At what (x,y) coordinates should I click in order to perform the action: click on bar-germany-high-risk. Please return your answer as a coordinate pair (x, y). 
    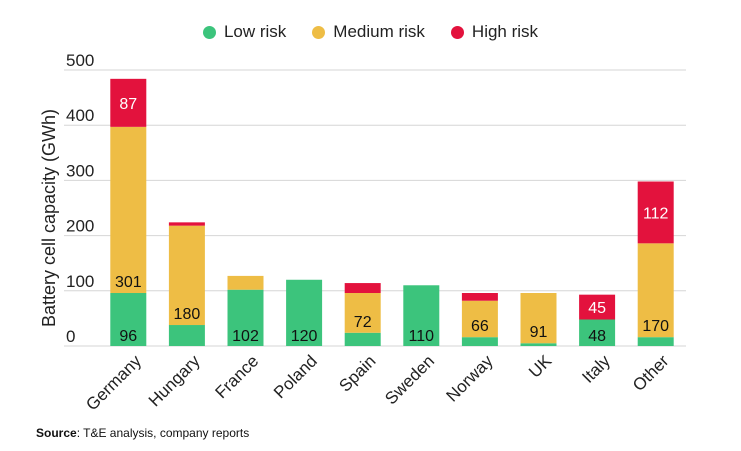
    Looking at the image, I should click on (128, 102).